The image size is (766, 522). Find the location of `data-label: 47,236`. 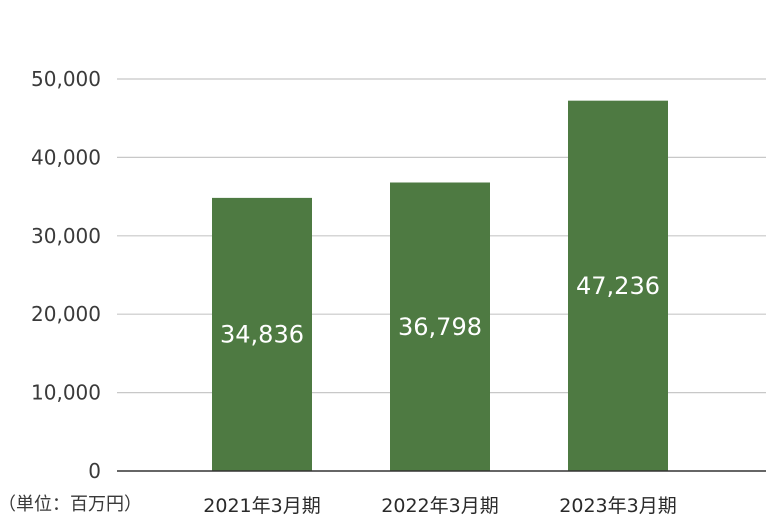

data-label: 47,236 is located at coordinates (618, 286).